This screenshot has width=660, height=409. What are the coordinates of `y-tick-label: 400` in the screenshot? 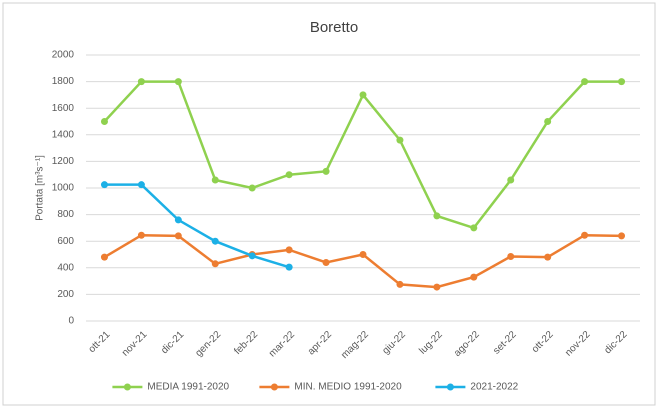 It's located at (65, 267).